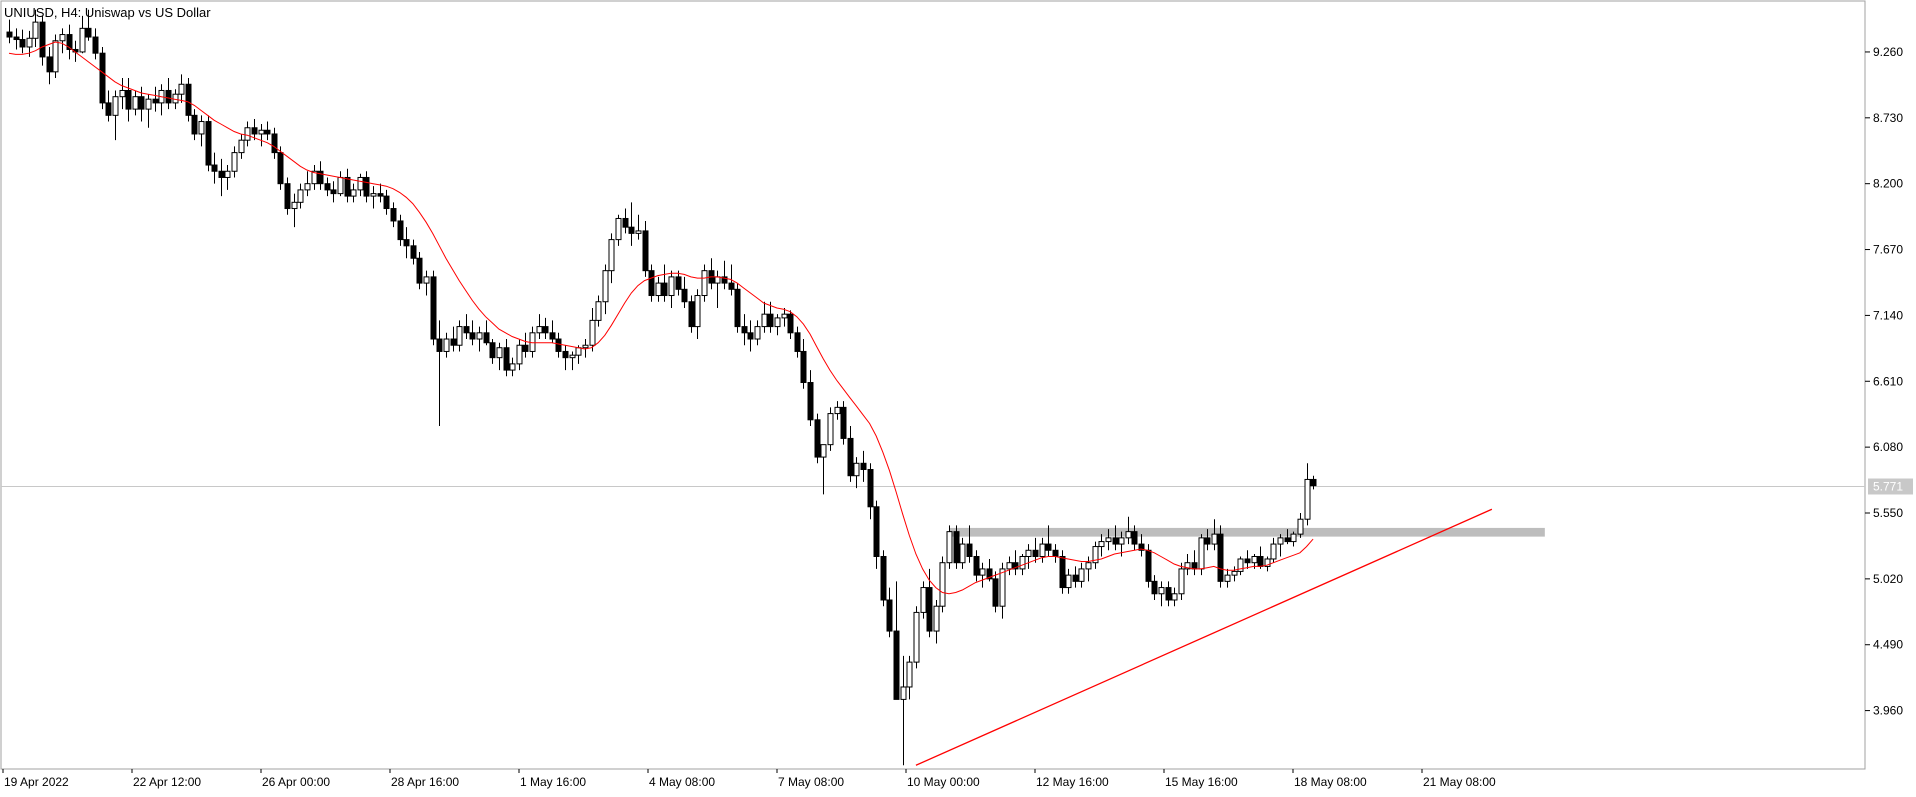  Describe the element at coordinates (1072, 782) in the screenshot. I see `x-tick-label: 12 May 16:00` at that location.